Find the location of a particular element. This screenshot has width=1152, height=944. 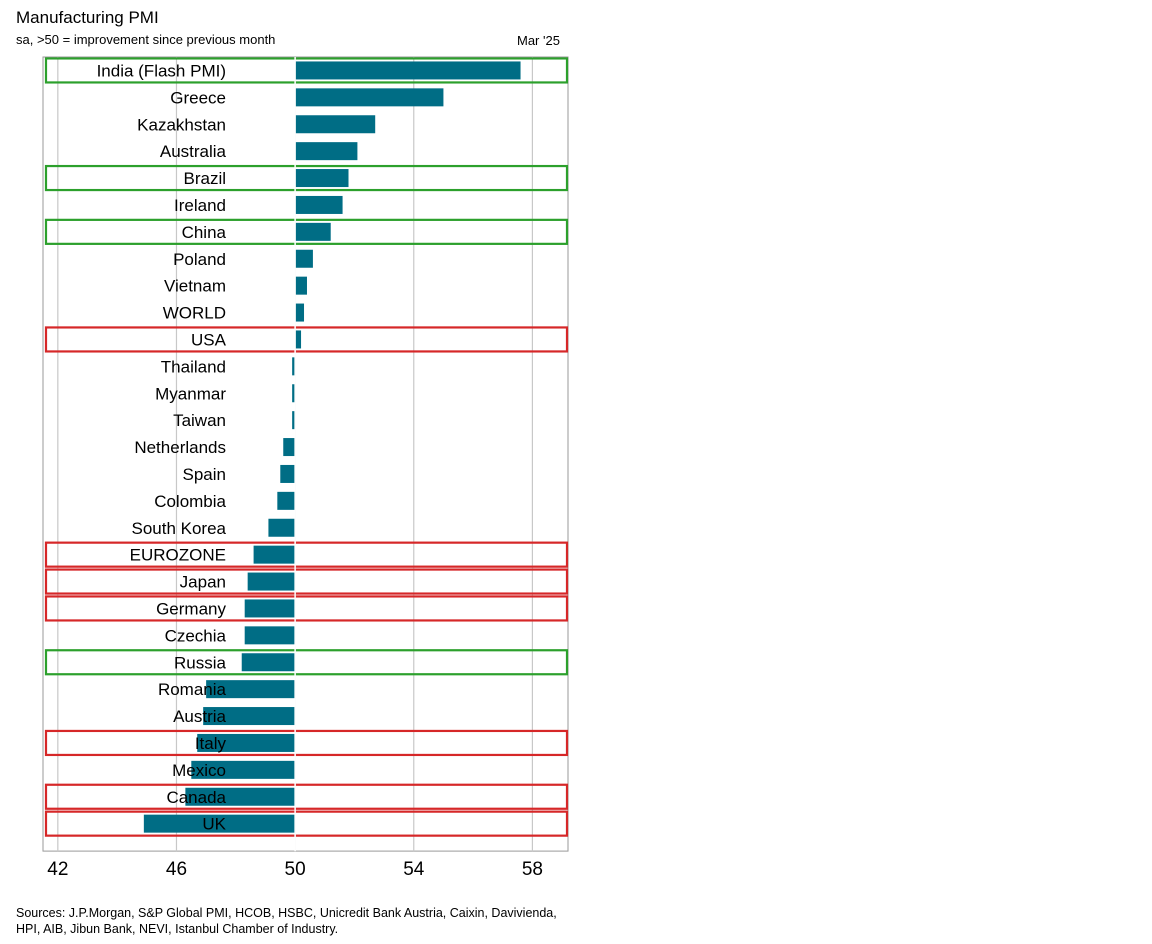

category-label: UK is located at coordinates (214, 824).